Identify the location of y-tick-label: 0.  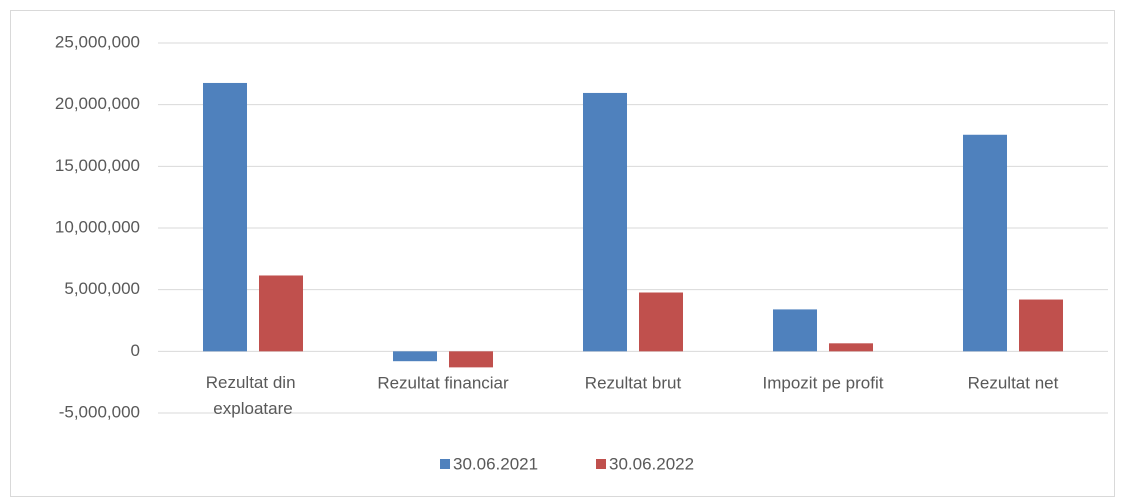
(135, 350).